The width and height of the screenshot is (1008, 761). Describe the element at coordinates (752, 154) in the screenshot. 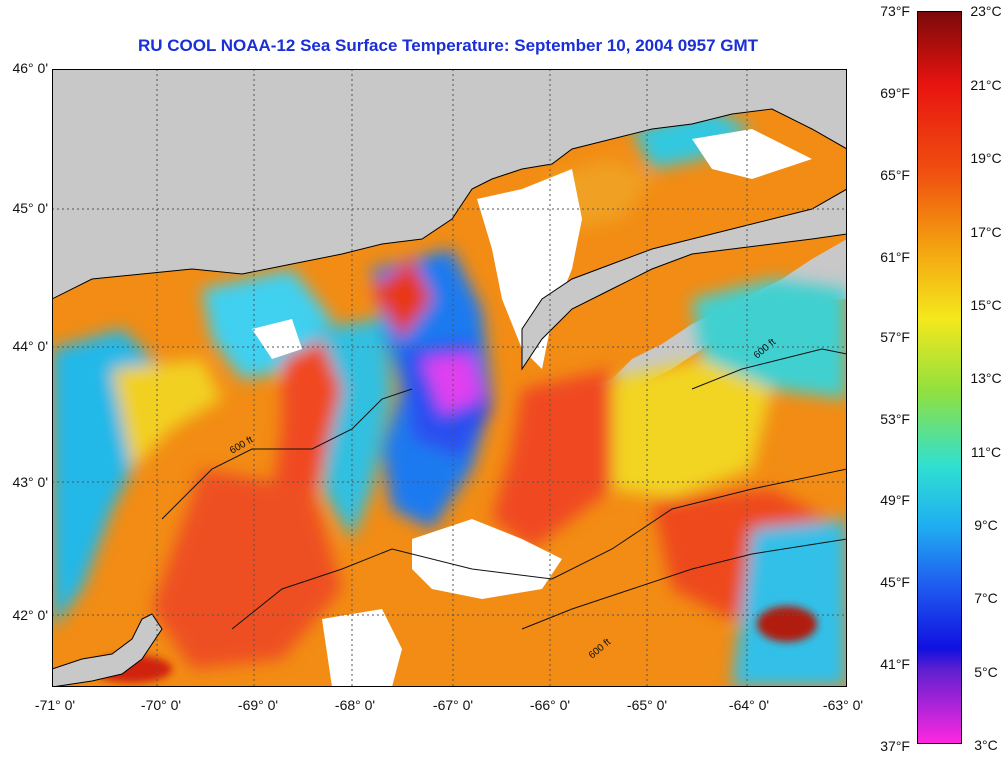

I see `cloud-fundy-upper` at that location.